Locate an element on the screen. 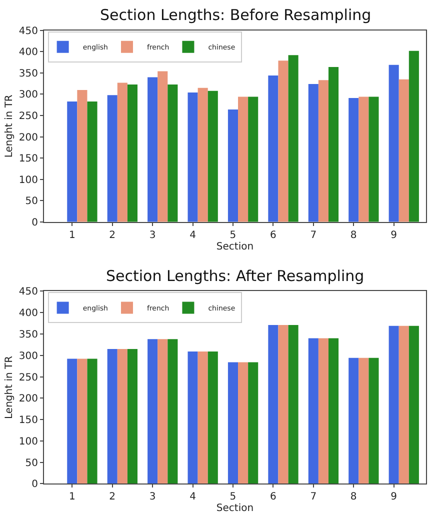 The height and width of the screenshot is (519, 432). chart-title: Section Lengths: Before Resampling is located at coordinates (236, 15).